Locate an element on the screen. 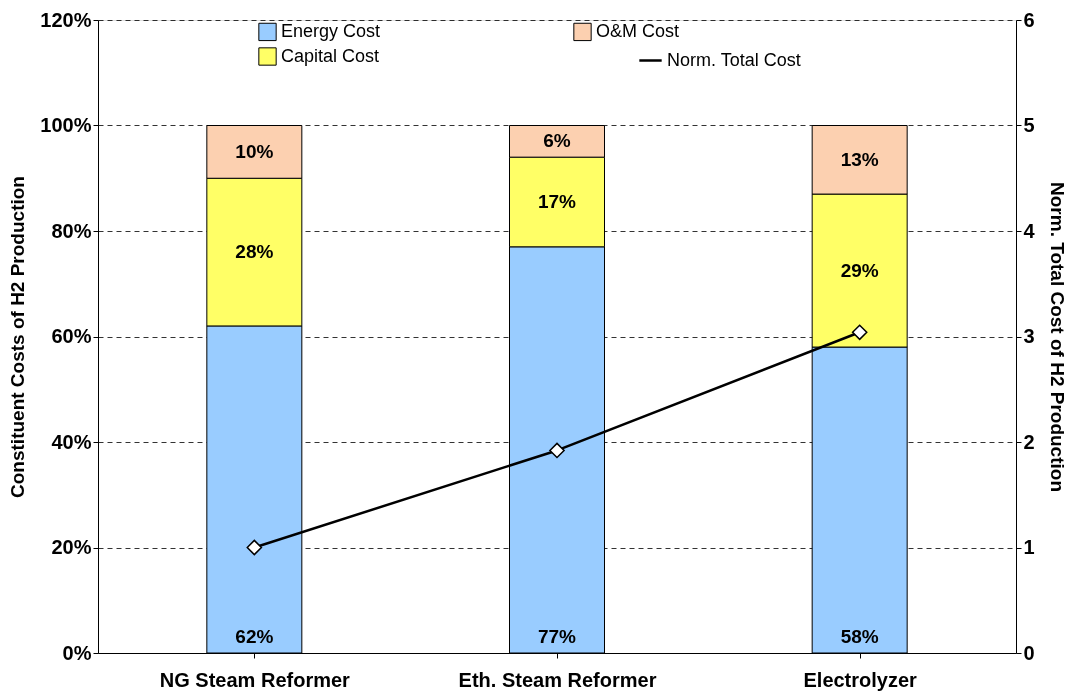 The height and width of the screenshot is (696, 1074). y2-tick-label: 2 is located at coordinates (1029, 441).